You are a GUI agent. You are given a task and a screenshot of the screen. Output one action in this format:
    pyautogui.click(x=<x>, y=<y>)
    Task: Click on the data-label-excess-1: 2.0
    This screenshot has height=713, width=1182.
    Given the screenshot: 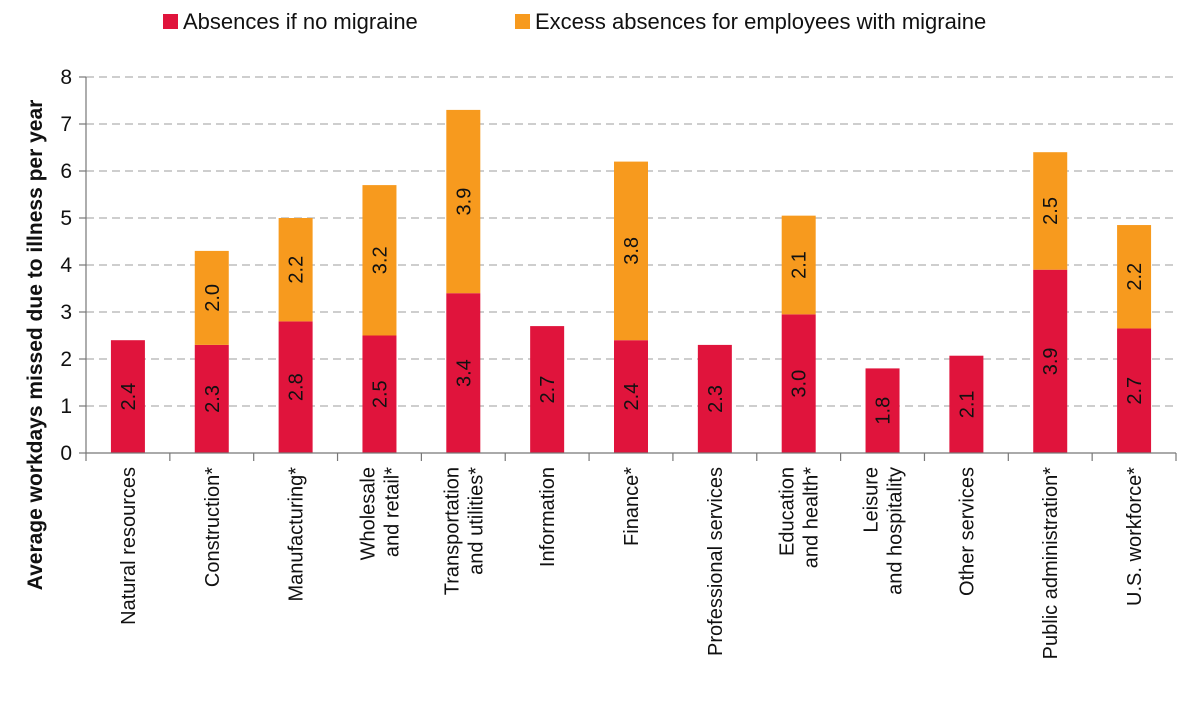 What is the action you would take?
    pyautogui.click(x=213, y=298)
    